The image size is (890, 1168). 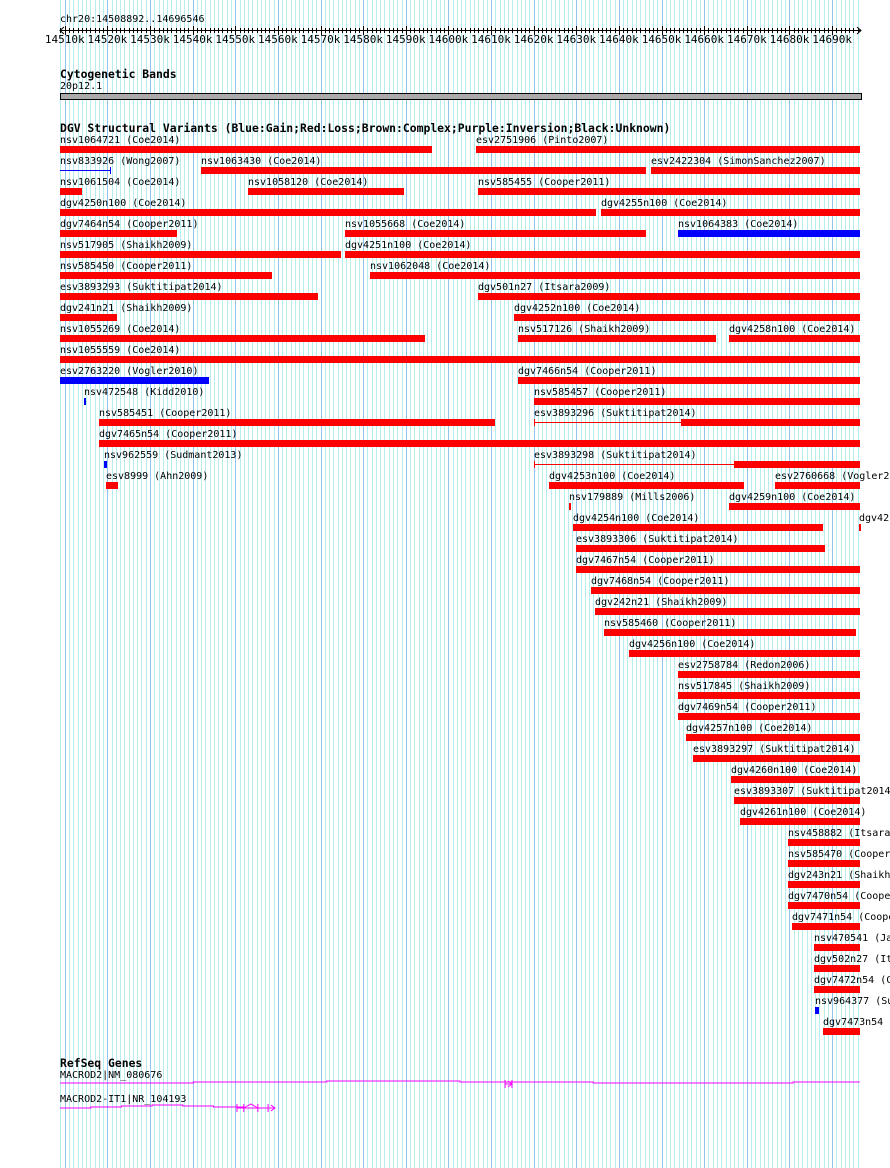 I want to click on sv-label: nsv585455 (Cooper2011), so click(x=544, y=182).